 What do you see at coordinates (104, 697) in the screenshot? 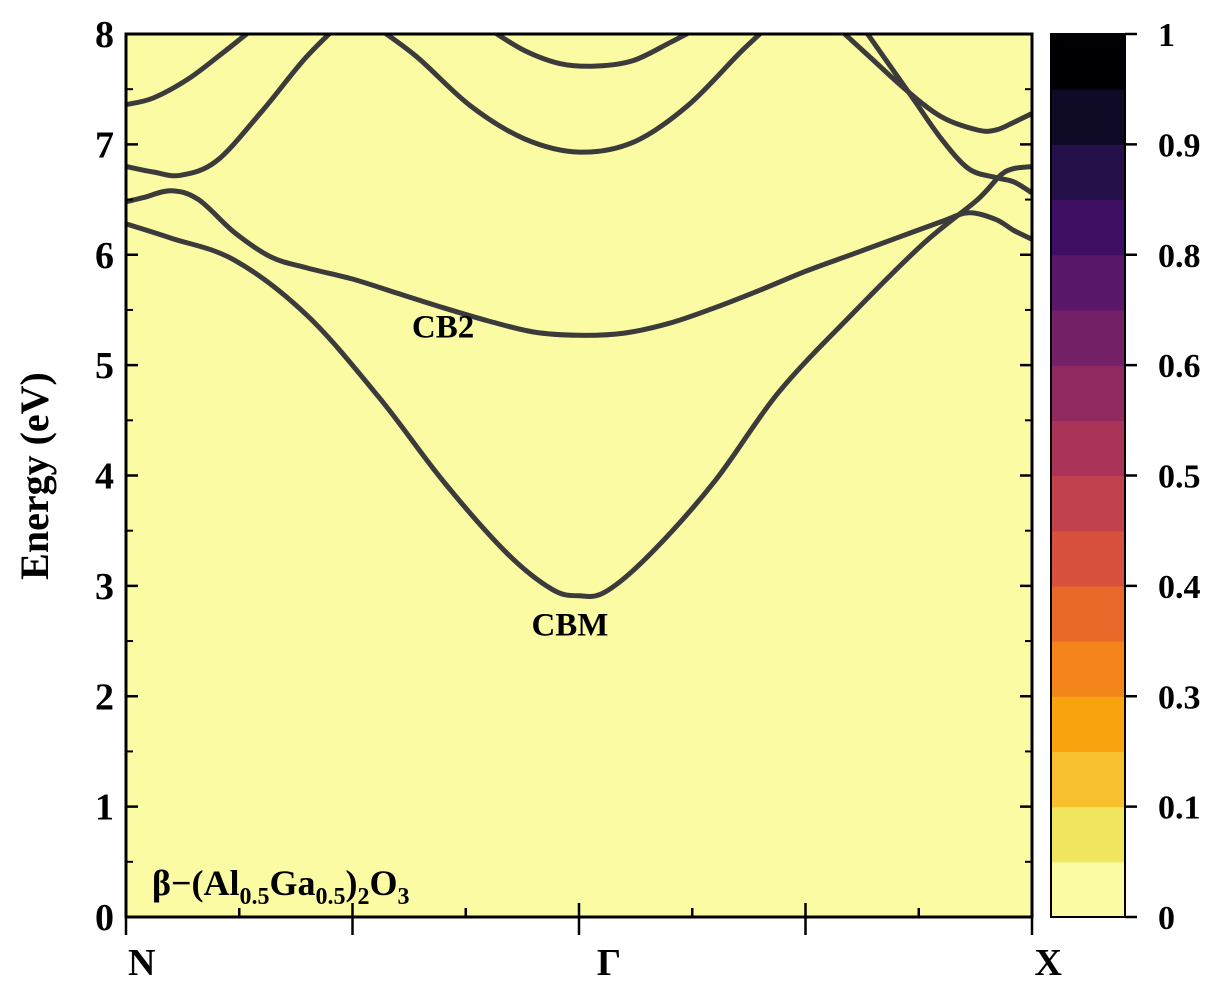
I see `y-tick-label: 2` at bounding box center [104, 697].